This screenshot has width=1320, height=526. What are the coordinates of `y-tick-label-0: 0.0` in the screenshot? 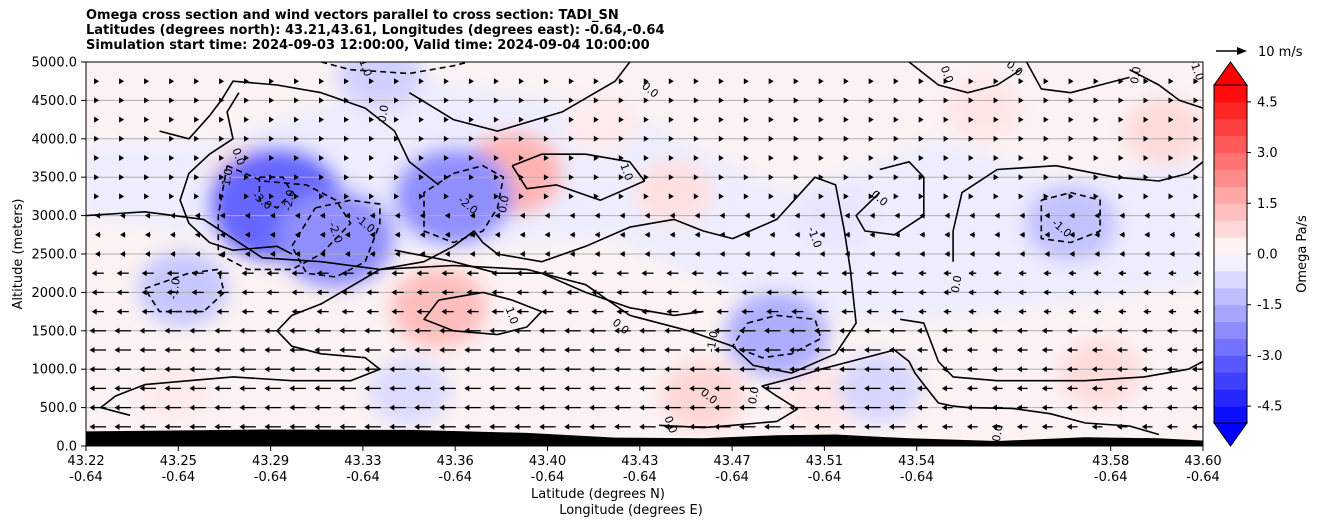 It's located at (66, 447).